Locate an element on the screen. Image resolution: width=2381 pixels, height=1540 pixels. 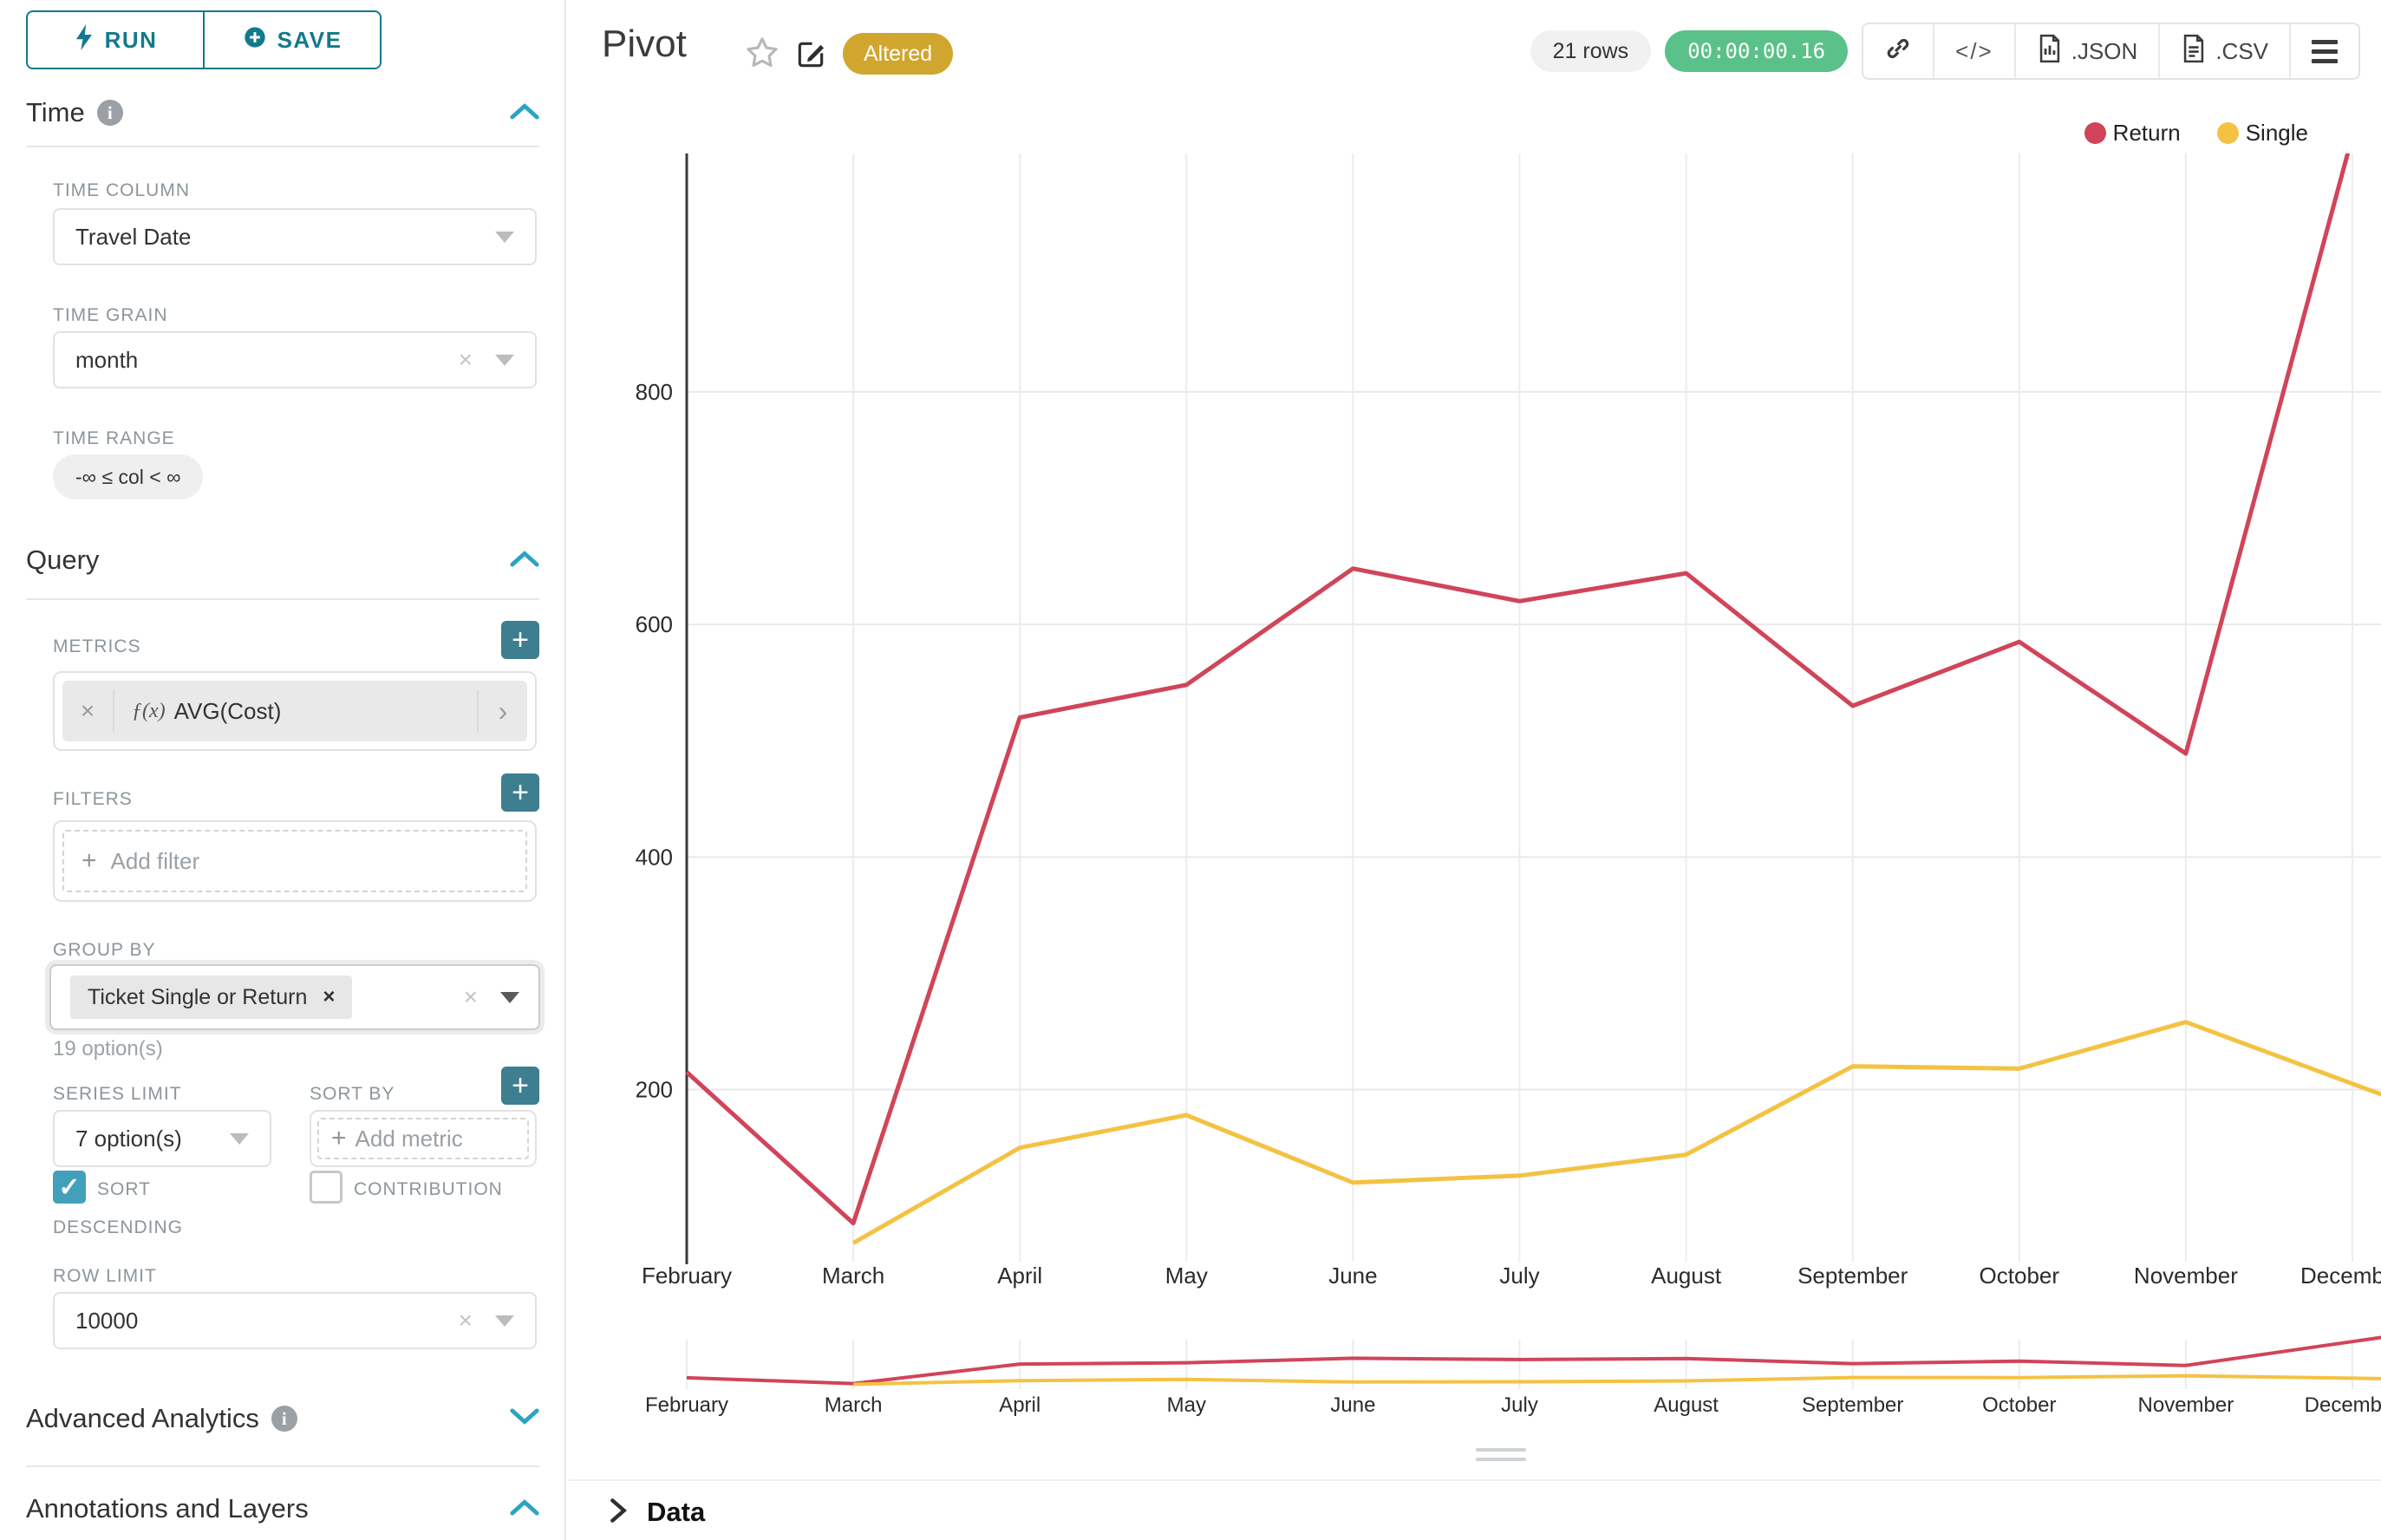
favorite-star-icon is located at coordinates (762, 53).